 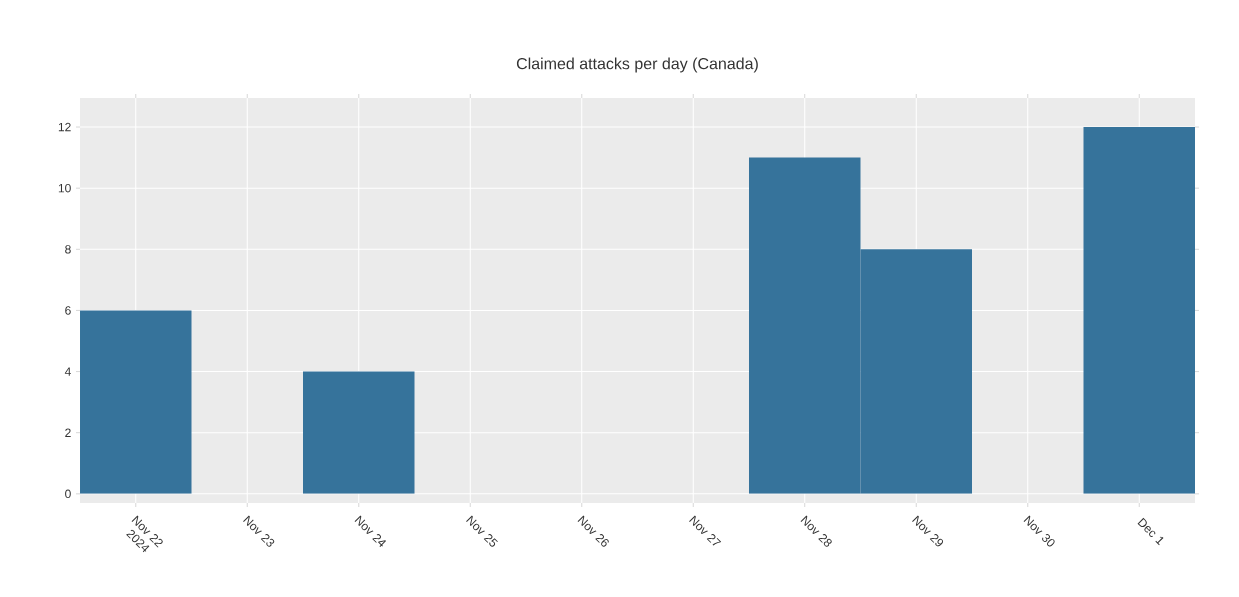 What do you see at coordinates (816, 531) in the screenshot?
I see `x-tick-label: Nov 28` at bounding box center [816, 531].